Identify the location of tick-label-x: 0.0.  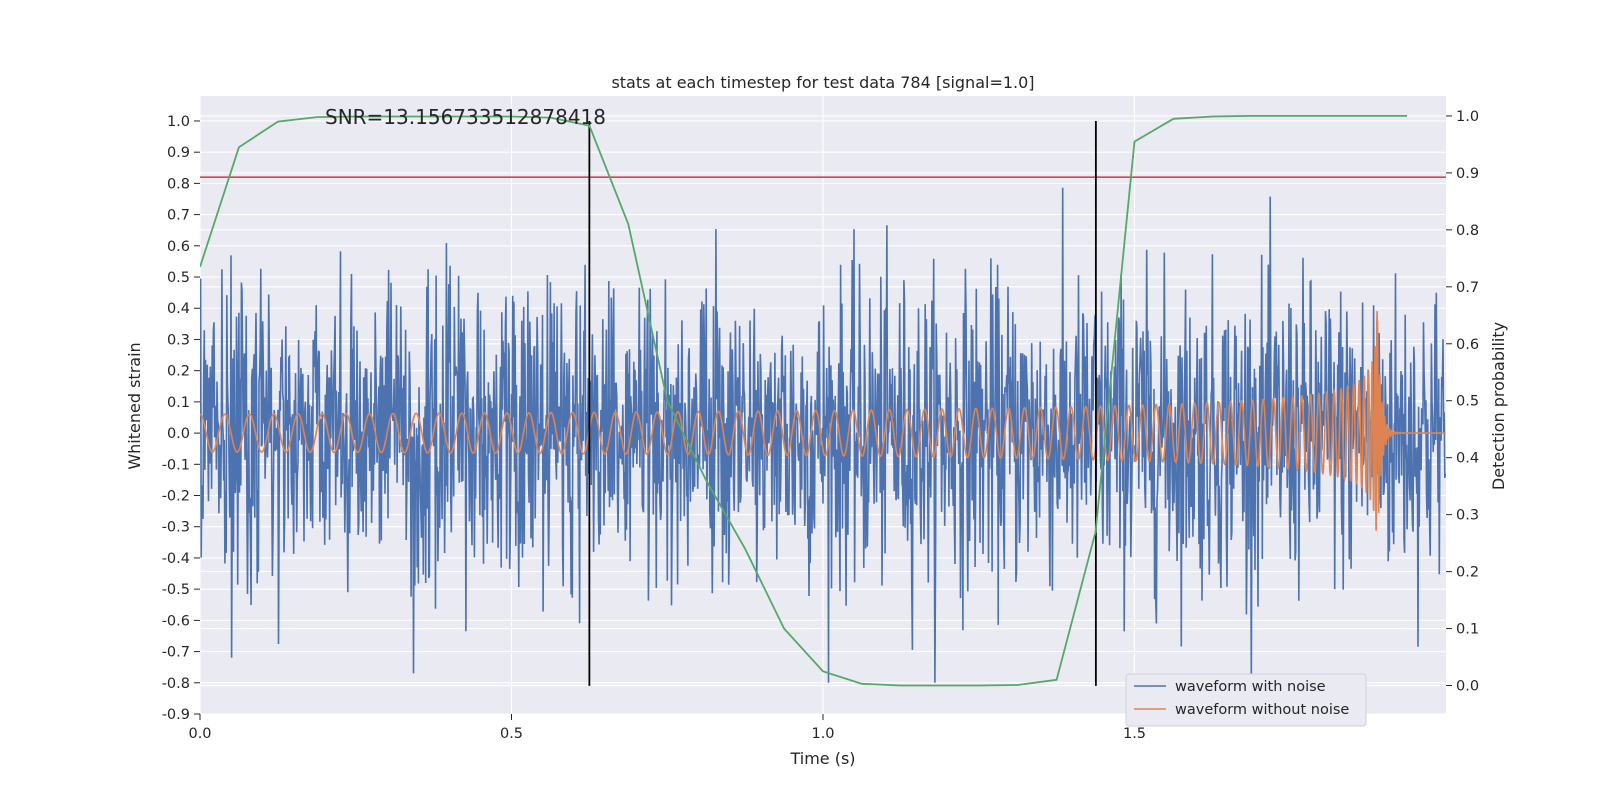
(199, 734).